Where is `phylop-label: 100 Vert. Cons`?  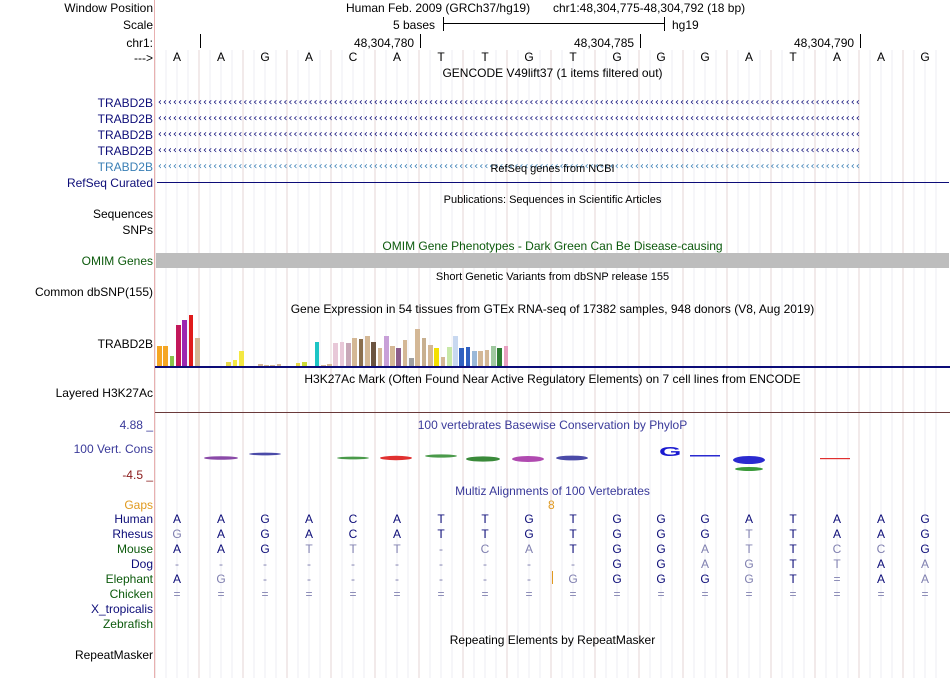
phylop-label: 100 Vert. Cons is located at coordinates (113, 449).